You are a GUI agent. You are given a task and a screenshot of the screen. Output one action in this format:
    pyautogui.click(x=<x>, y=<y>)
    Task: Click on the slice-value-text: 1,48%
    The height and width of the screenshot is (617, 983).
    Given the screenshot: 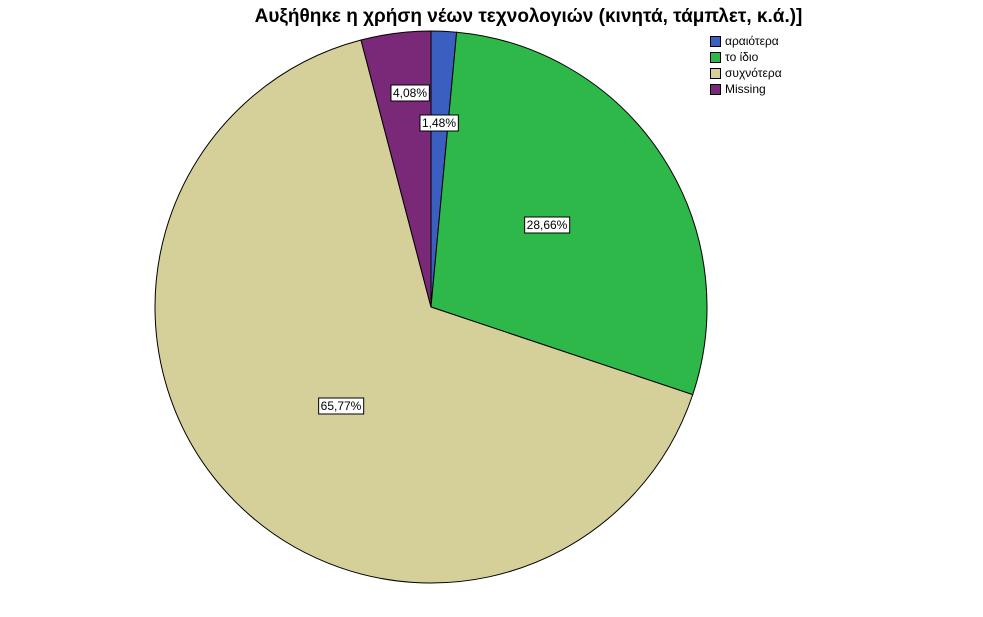 What is the action you would take?
    pyautogui.click(x=439, y=123)
    